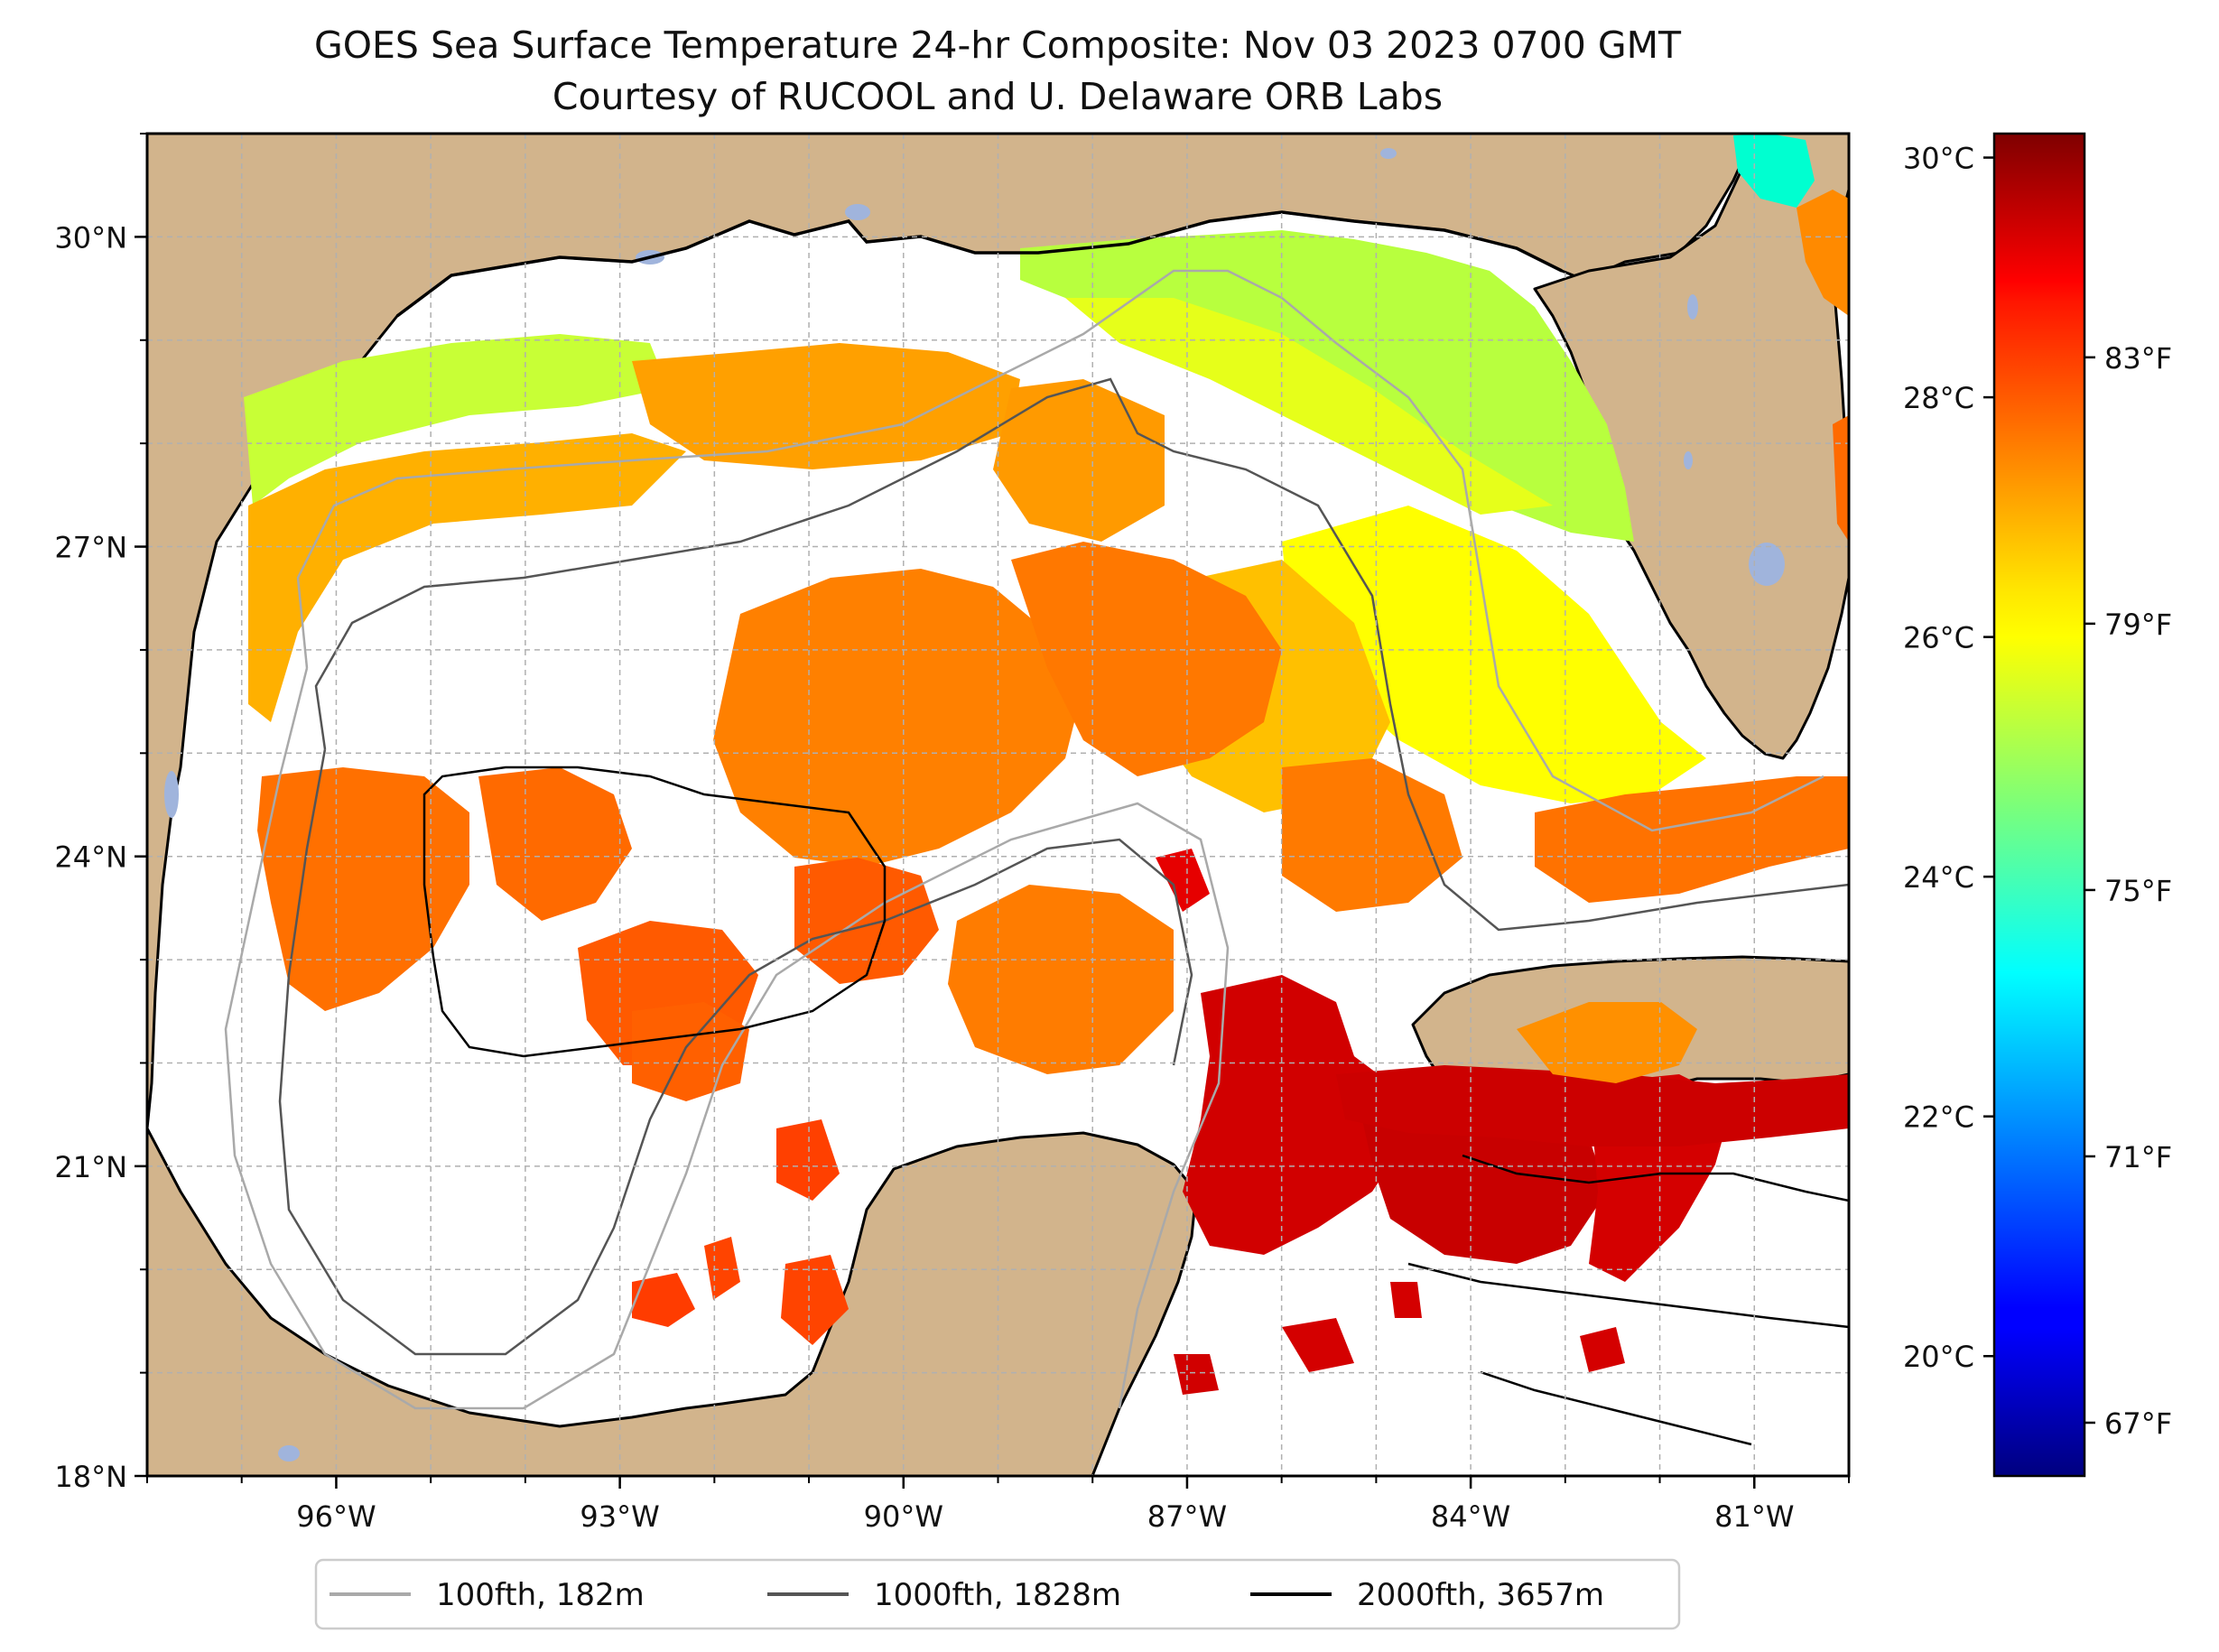 The image size is (2219, 1652). I want to click on legend-label-1000fth: 1000fth, 1828m, so click(997, 1595).